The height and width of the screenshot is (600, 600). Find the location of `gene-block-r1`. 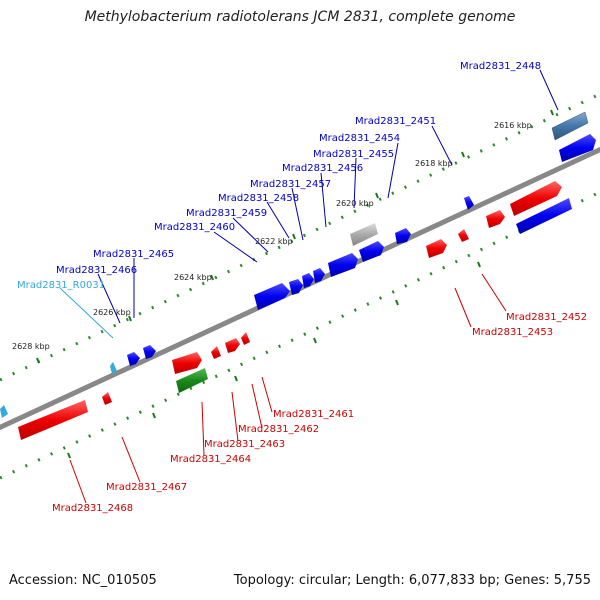

gene-block-r1 is located at coordinates (536, 198).